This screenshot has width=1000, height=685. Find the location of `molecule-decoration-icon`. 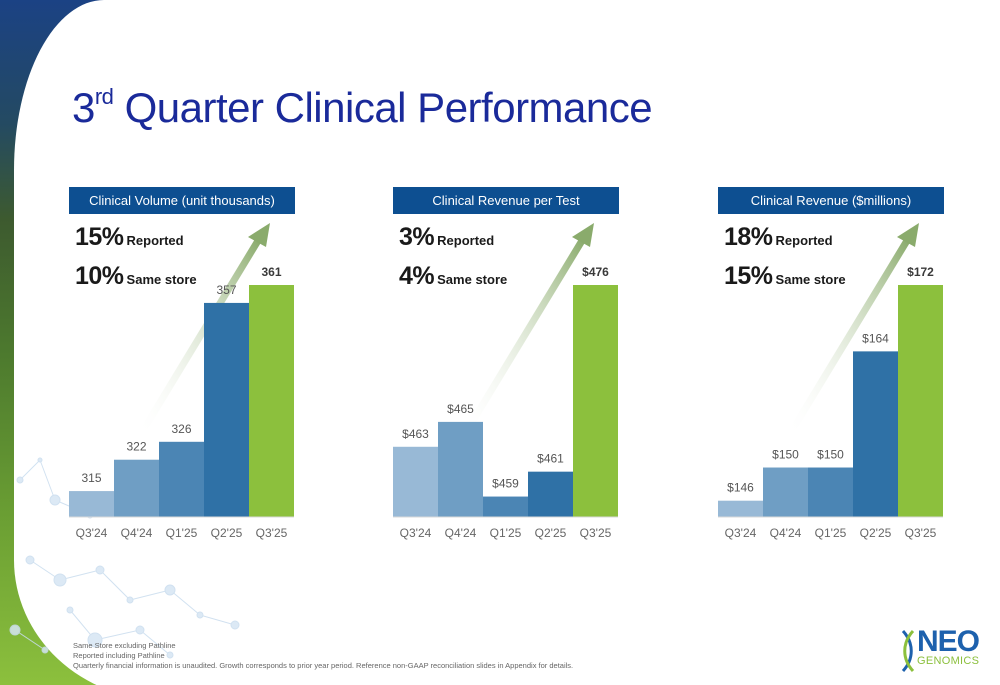

molecule-decoration-icon is located at coordinates (124, 558).